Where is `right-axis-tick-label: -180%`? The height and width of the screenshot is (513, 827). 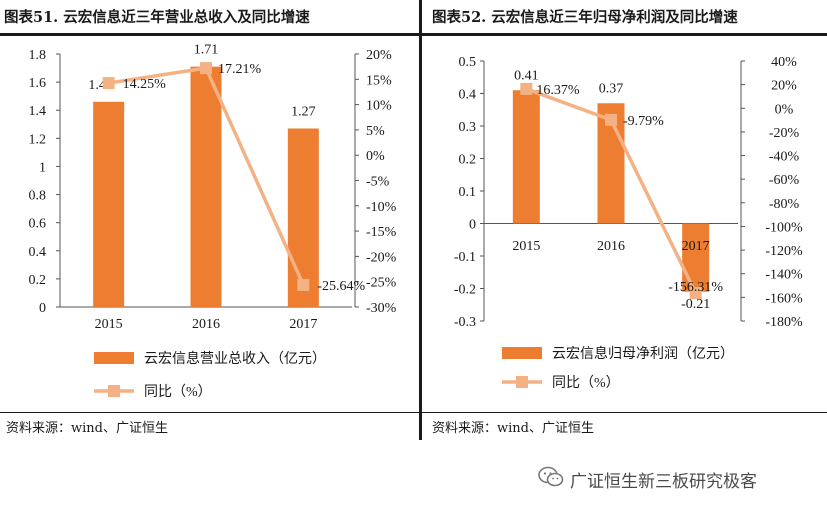 right-axis-tick-label: -180% is located at coordinates (784, 322).